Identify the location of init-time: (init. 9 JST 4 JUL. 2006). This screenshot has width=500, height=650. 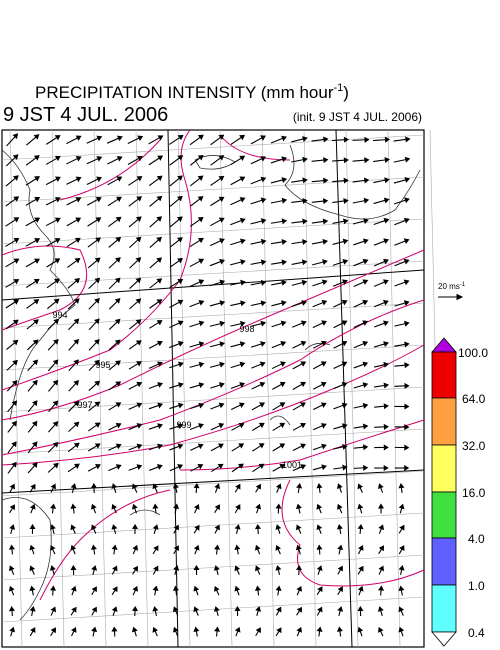
(357, 117).